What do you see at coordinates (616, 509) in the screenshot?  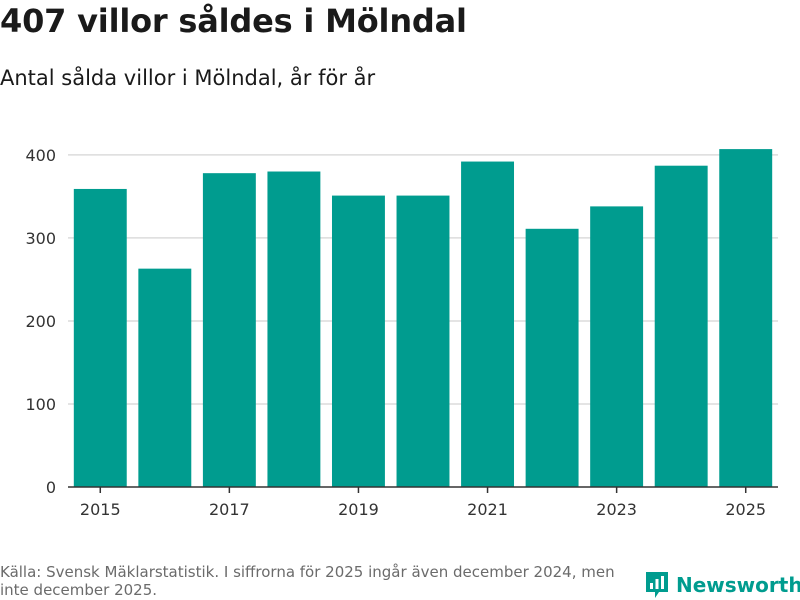 I see `x-tick-label: 2023` at bounding box center [616, 509].